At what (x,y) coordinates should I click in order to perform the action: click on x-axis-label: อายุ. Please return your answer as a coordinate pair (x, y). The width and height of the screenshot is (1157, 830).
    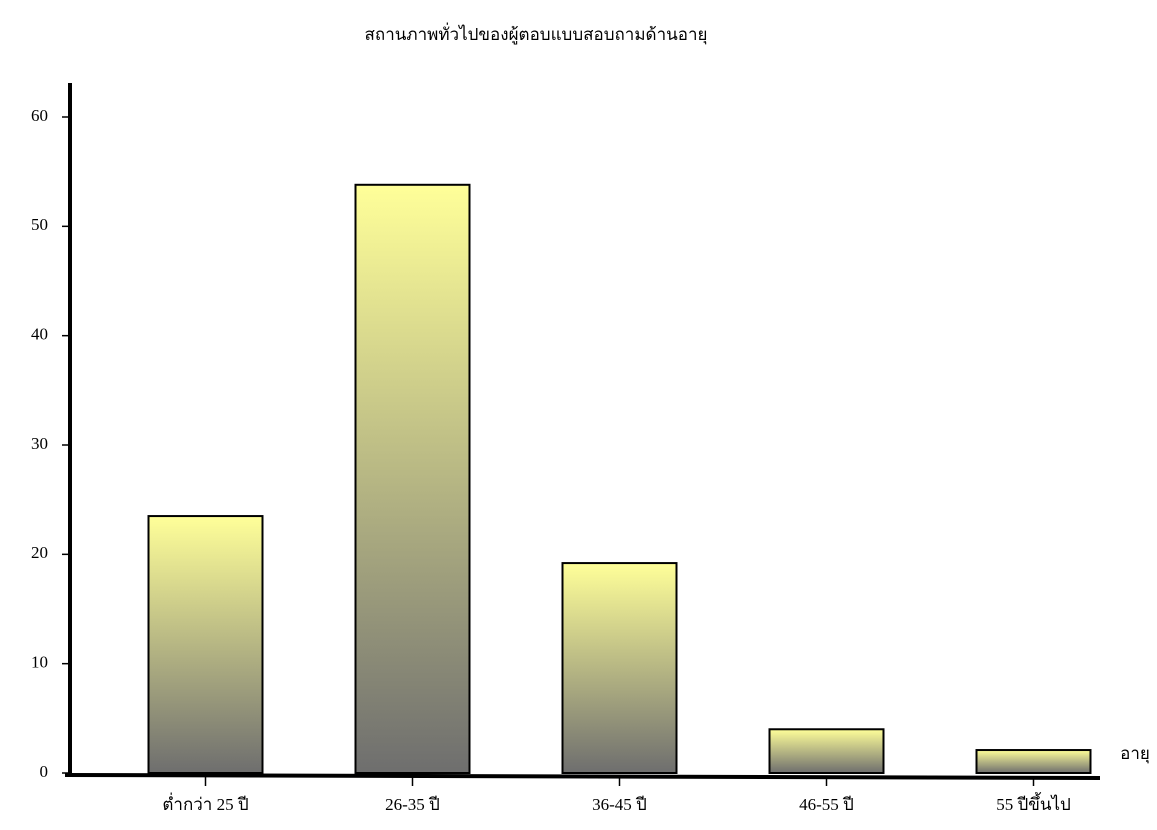
    Looking at the image, I should click on (1135, 754).